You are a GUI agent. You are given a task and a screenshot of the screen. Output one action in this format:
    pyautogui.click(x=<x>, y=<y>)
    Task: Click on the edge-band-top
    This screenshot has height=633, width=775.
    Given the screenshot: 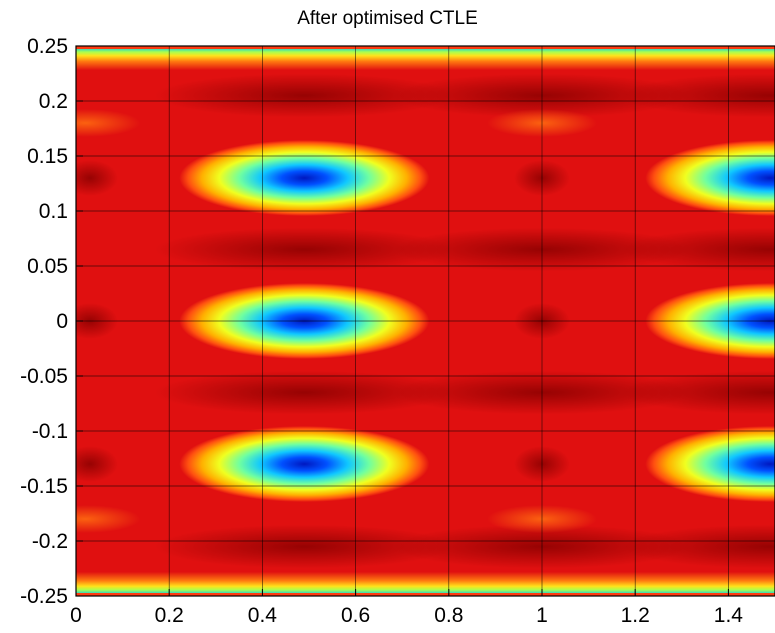 What is the action you would take?
    pyautogui.click(x=425, y=59)
    